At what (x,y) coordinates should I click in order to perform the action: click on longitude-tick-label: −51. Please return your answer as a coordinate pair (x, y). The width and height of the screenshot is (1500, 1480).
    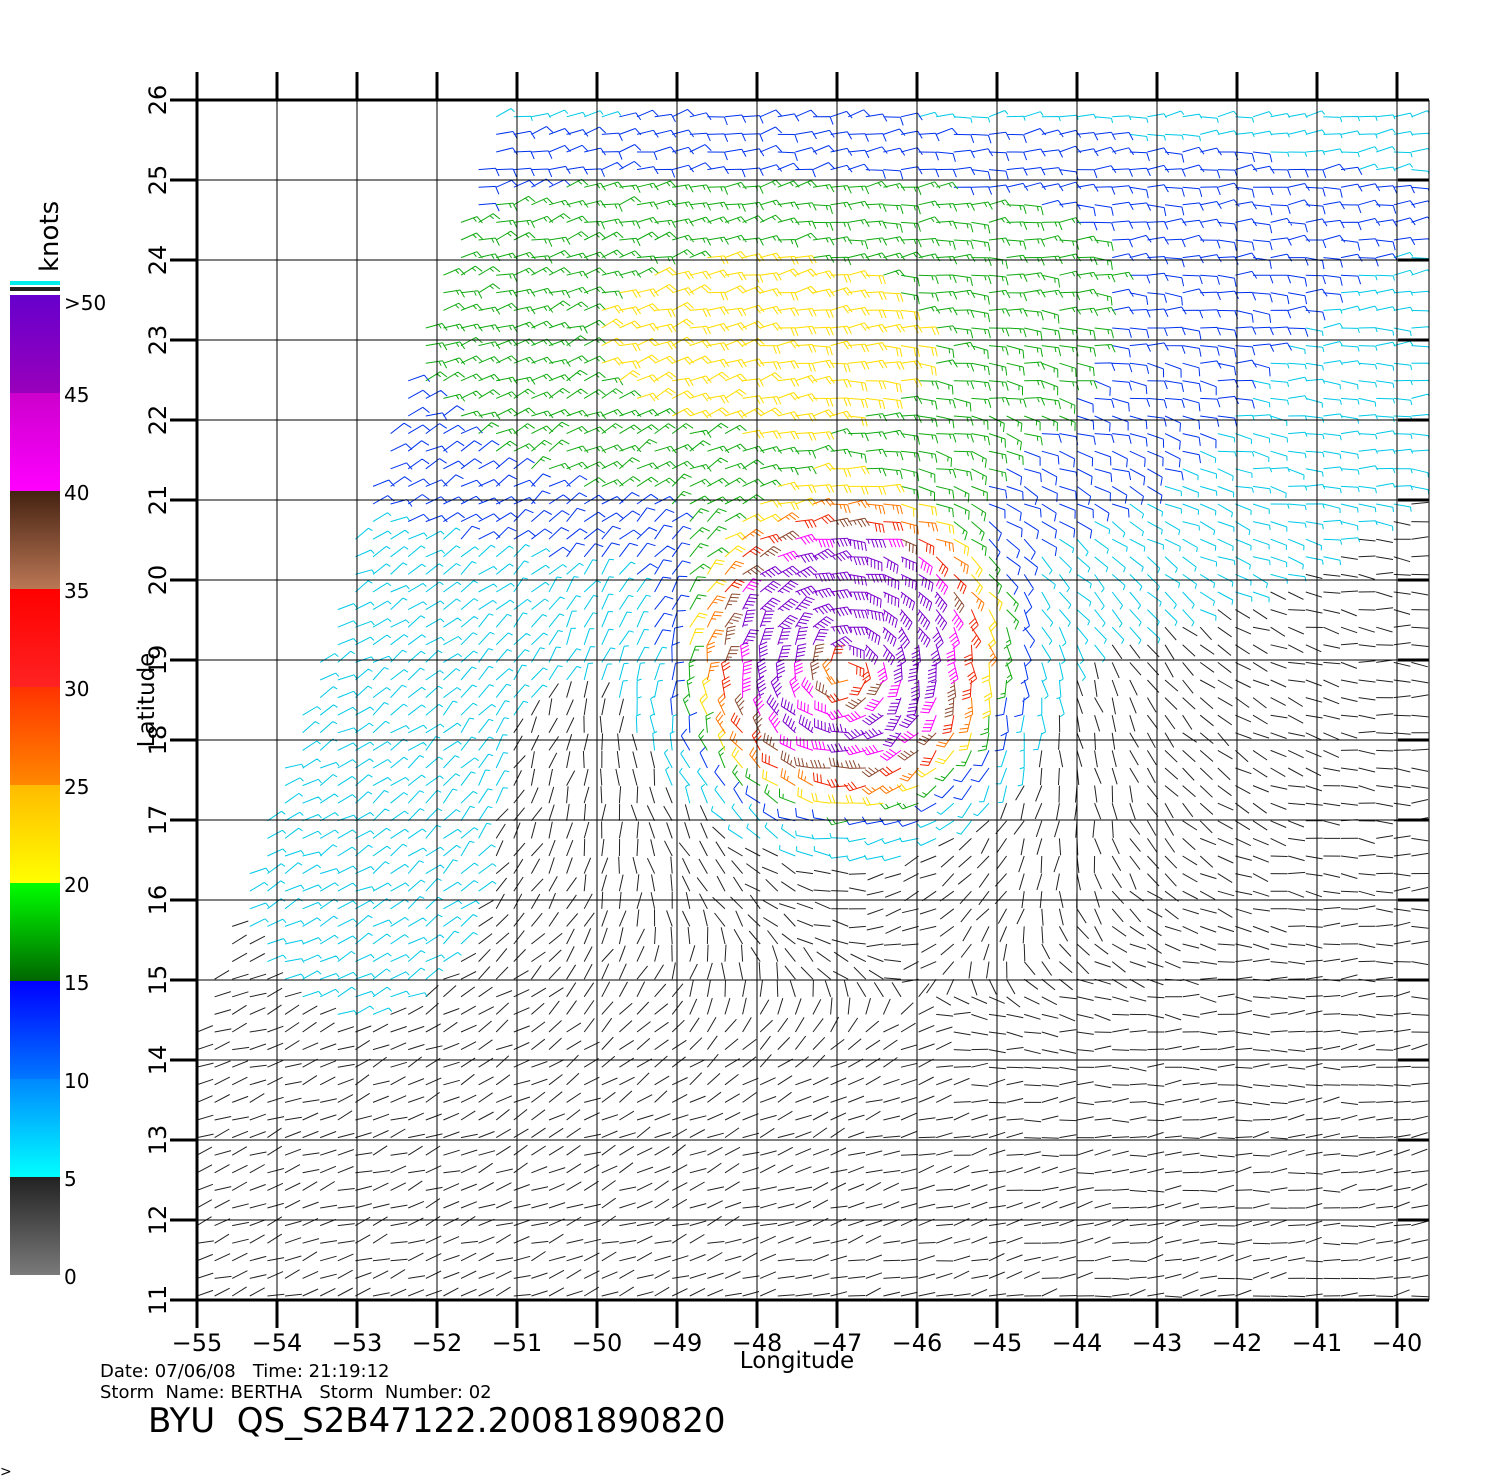
    Looking at the image, I should click on (517, 1343).